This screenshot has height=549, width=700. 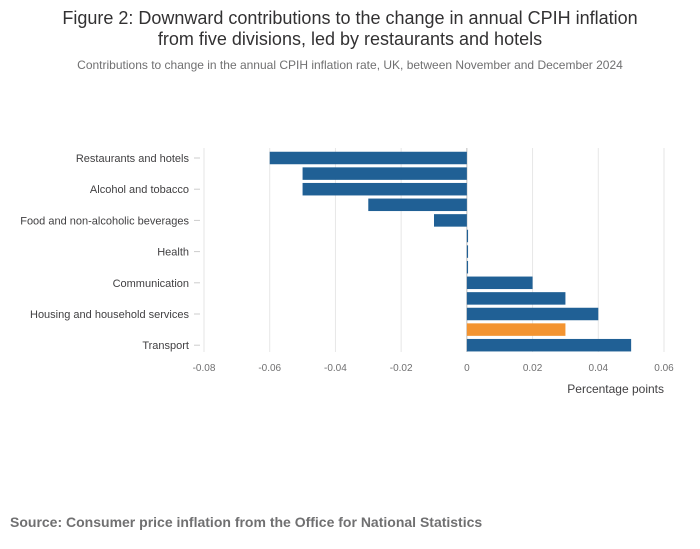 What do you see at coordinates (467, 368) in the screenshot?
I see `x-tick-label: 0` at bounding box center [467, 368].